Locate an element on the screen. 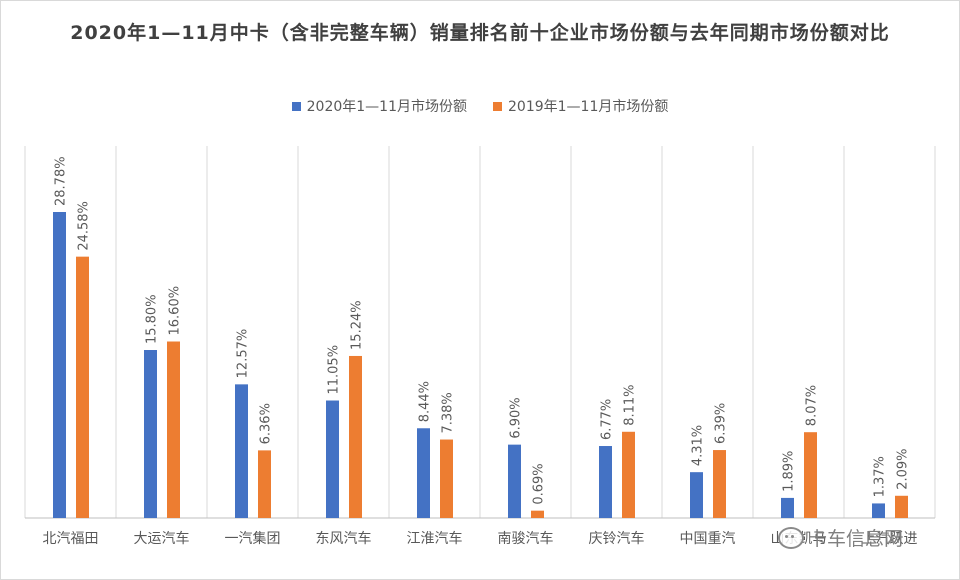 This screenshot has height=580, width=960. x-tick-label: 大运汽车 is located at coordinates (162, 538).